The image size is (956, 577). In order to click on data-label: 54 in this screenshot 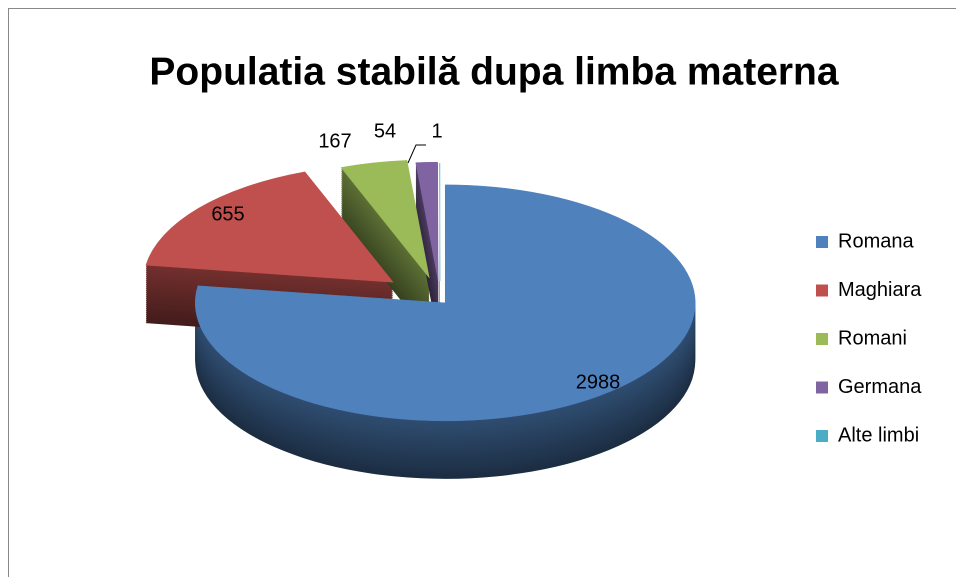, I will do `click(385, 131)`.